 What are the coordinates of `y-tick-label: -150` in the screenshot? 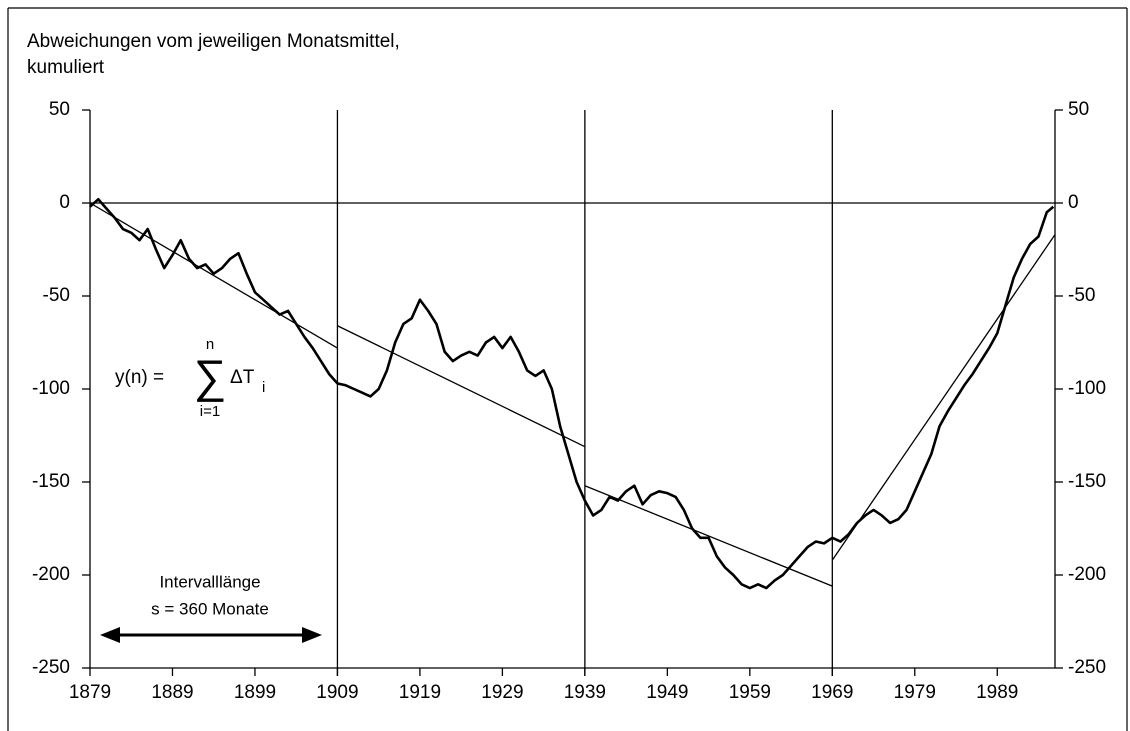 It's located at (51, 481).